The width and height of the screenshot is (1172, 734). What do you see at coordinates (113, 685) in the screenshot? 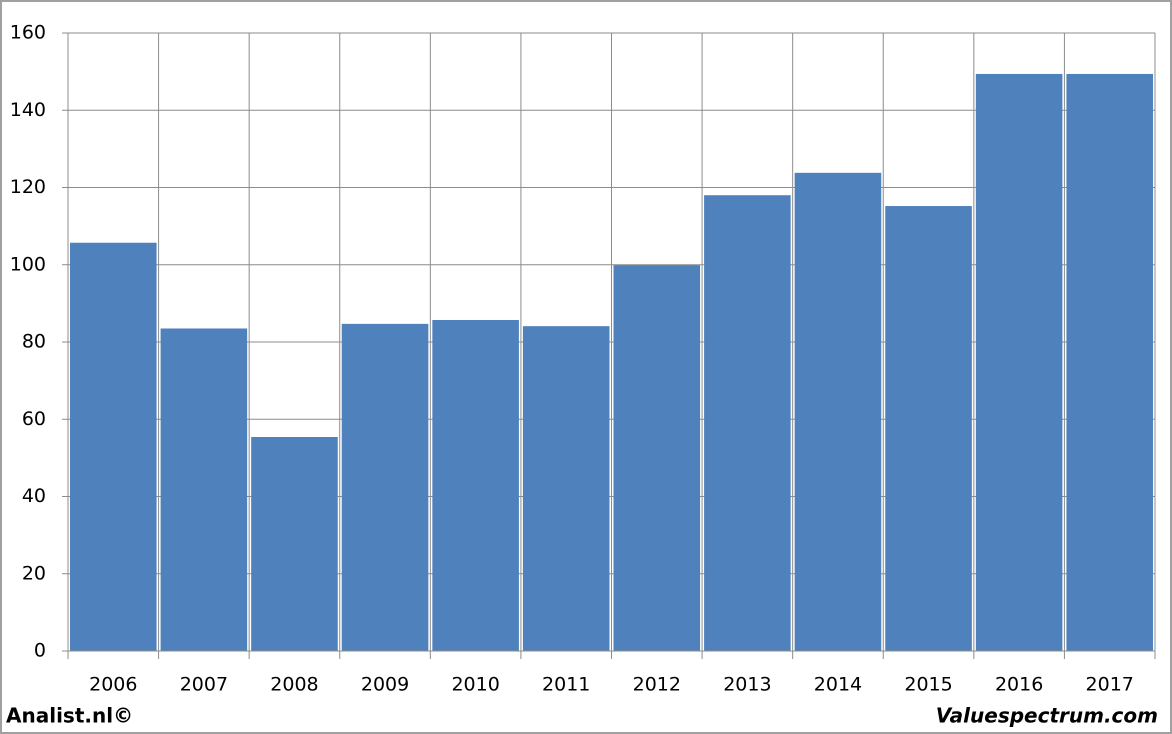
I see `x-tick-label: 2006` at bounding box center [113, 685].